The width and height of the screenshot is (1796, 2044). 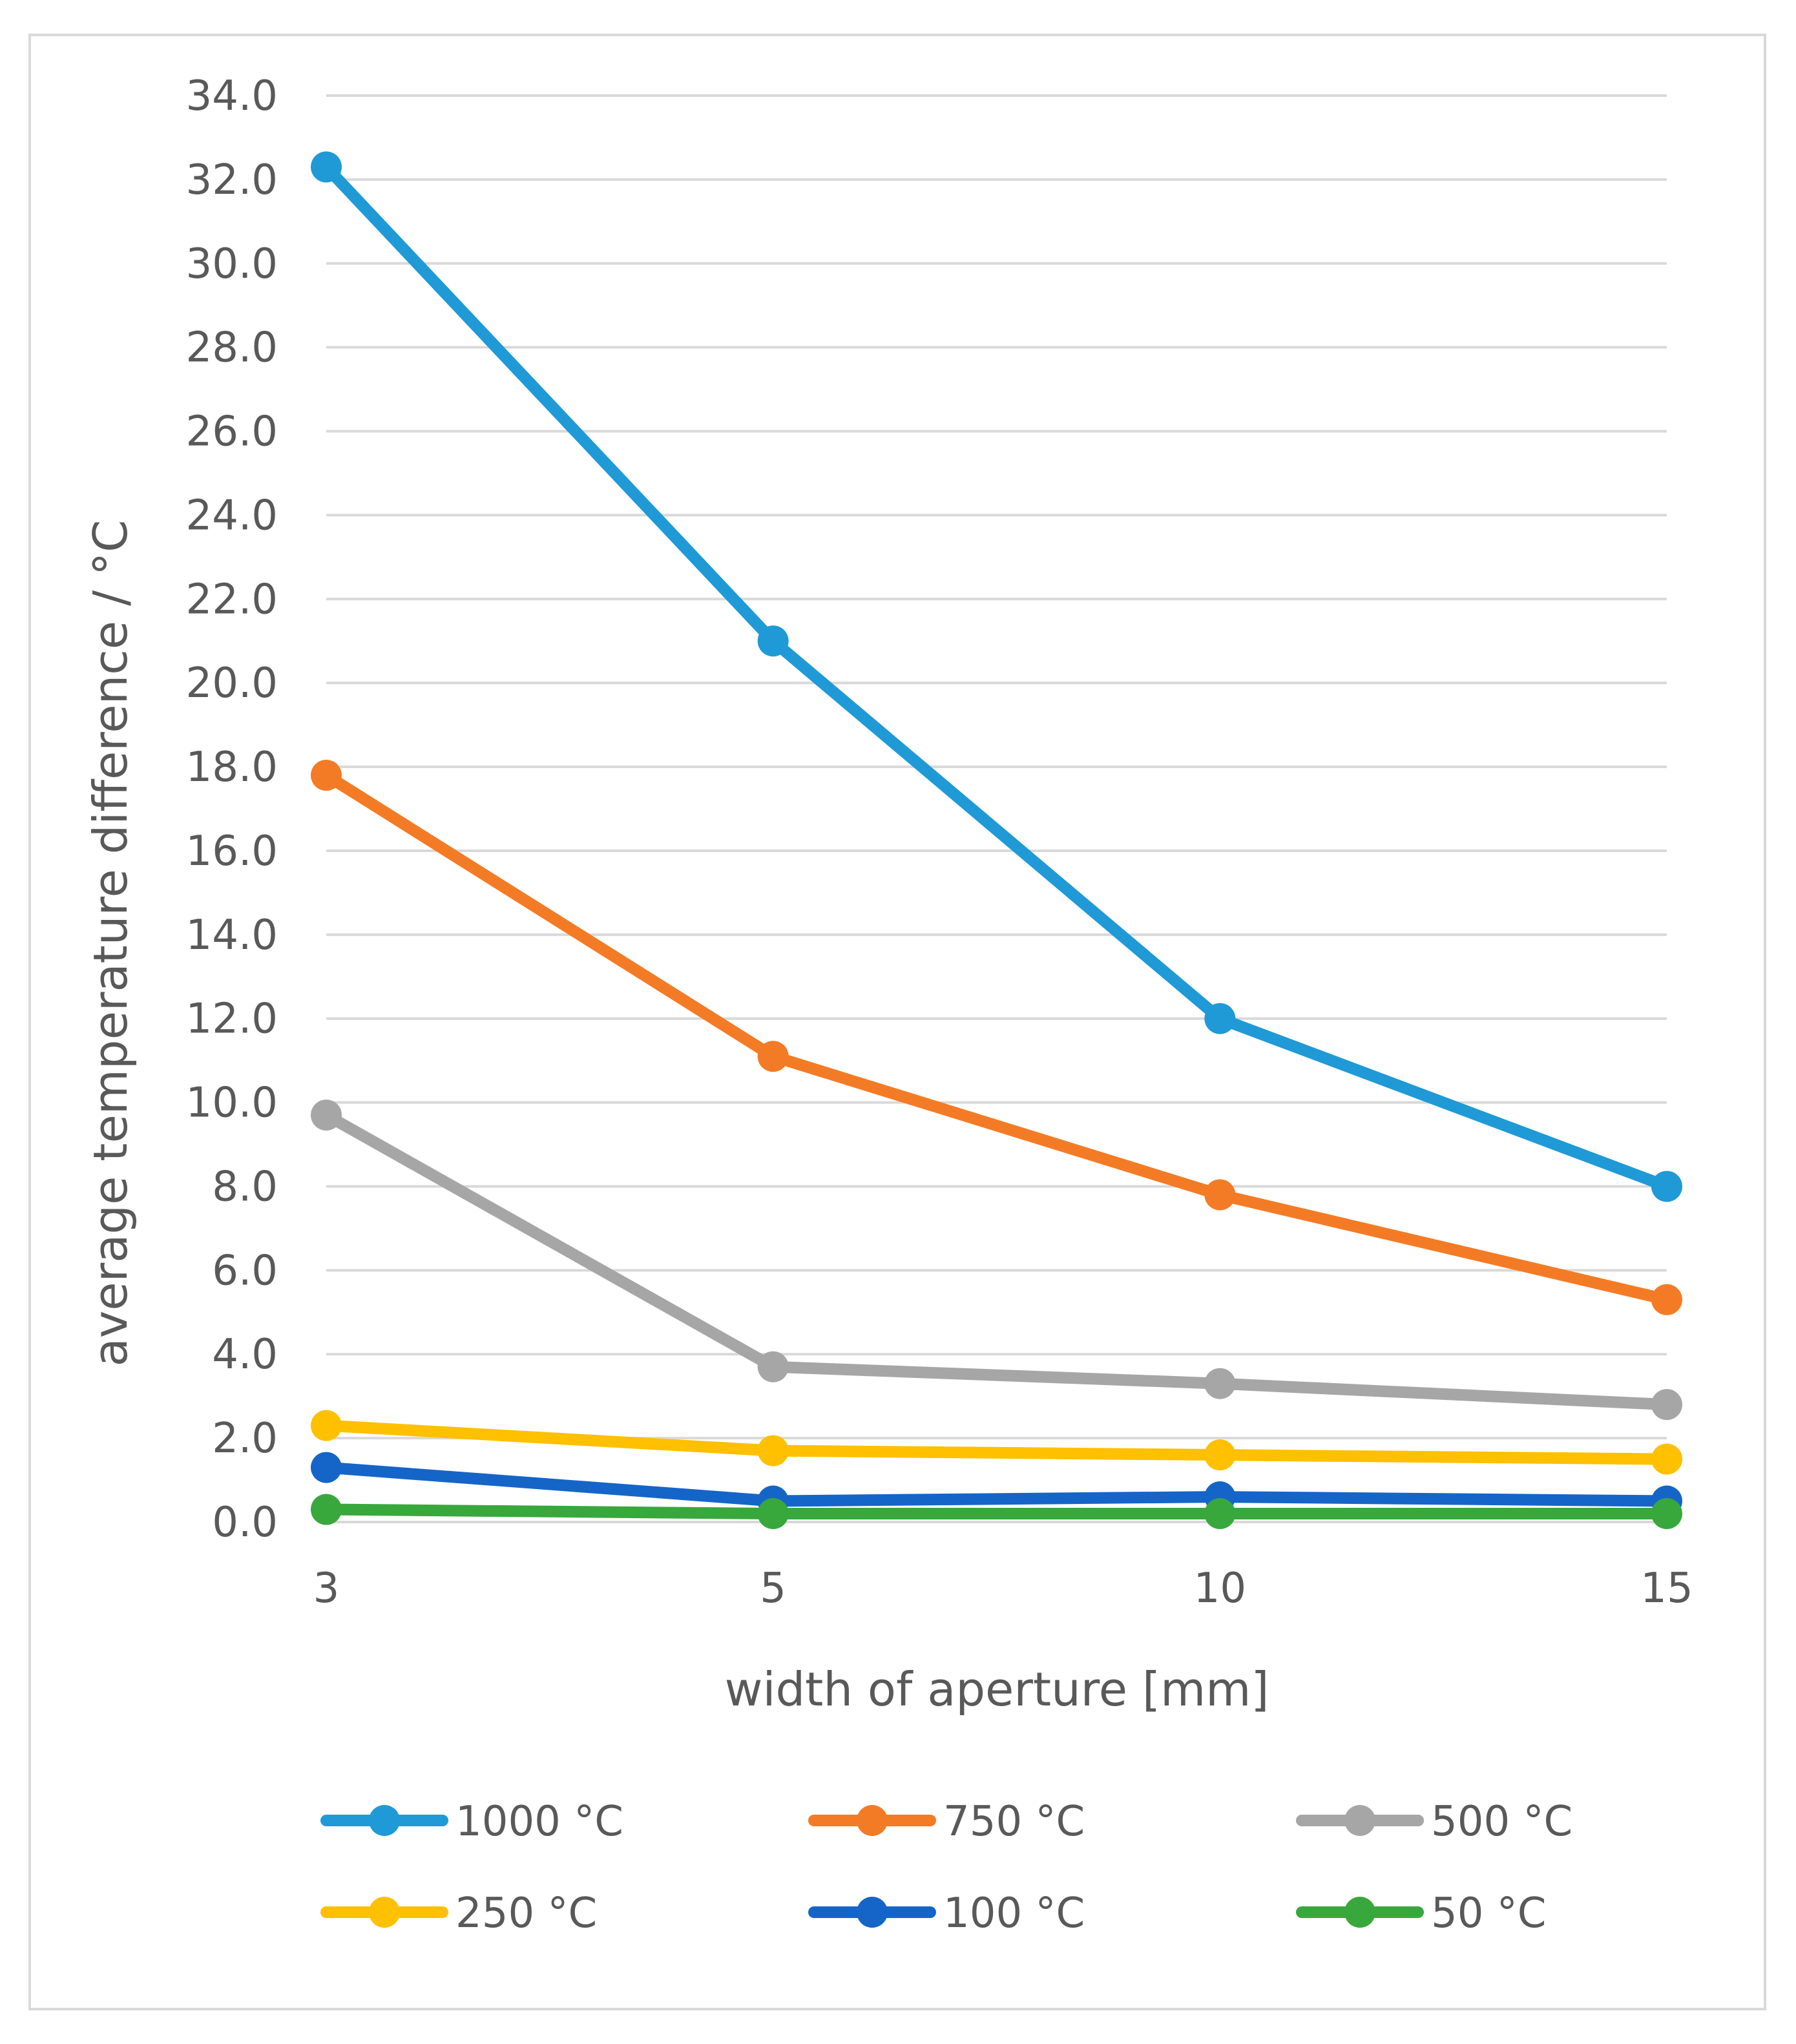 What do you see at coordinates (232, 683) in the screenshot?
I see `y-tick-label-10: 20.0` at bounding box center [232, 683].